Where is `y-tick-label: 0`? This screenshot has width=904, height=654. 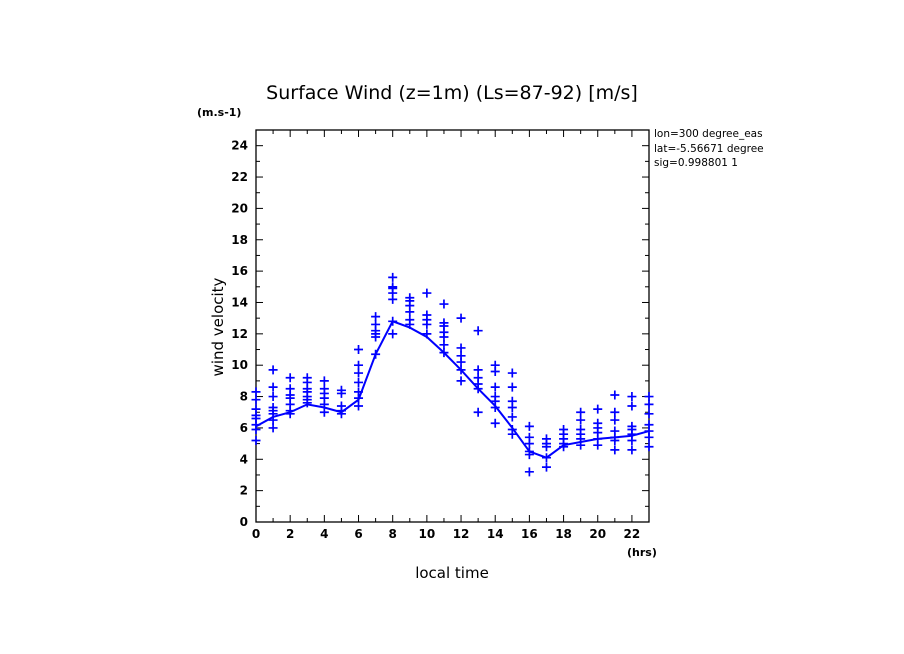 y-tick-label: 0 is located at coordinates (244, 522).